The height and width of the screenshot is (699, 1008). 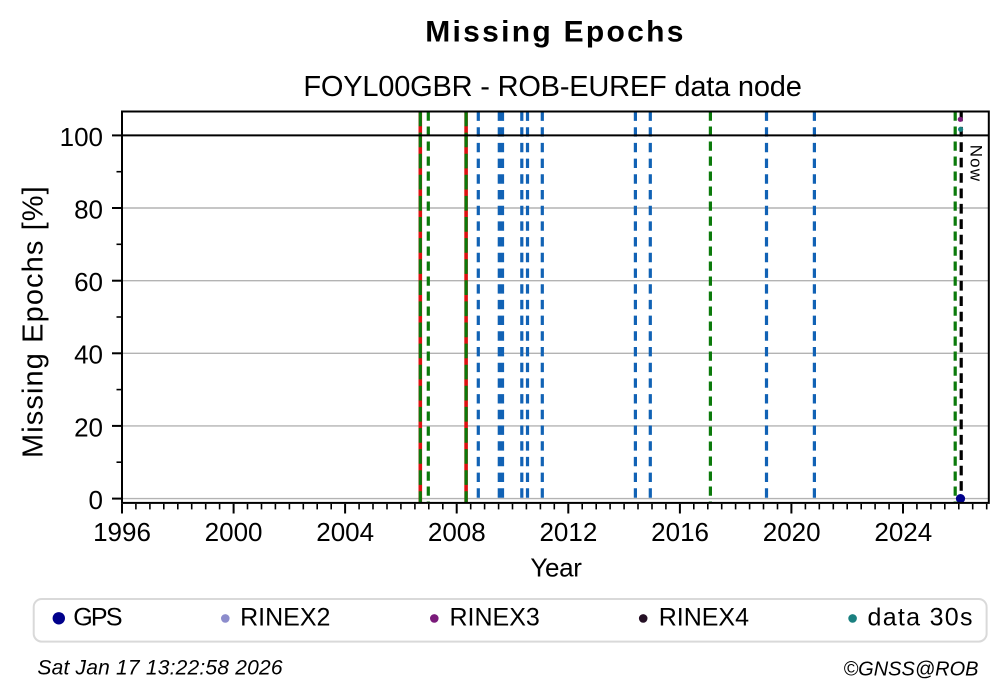 What do you see at coordinates (704, 618) in the screenshot?
I see `svg-text: RINEX4` at bounding box center [704, 618].